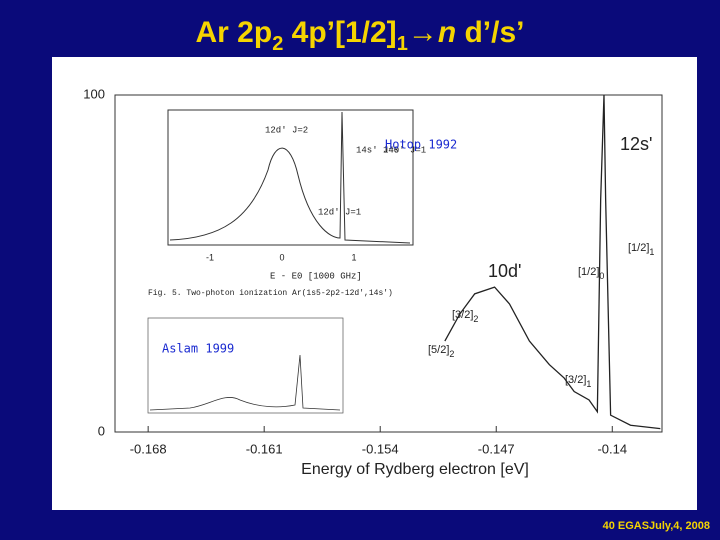 This screenshot has height=540, width=720. I want to click on annotation-sub: 0, so click(601, 276).